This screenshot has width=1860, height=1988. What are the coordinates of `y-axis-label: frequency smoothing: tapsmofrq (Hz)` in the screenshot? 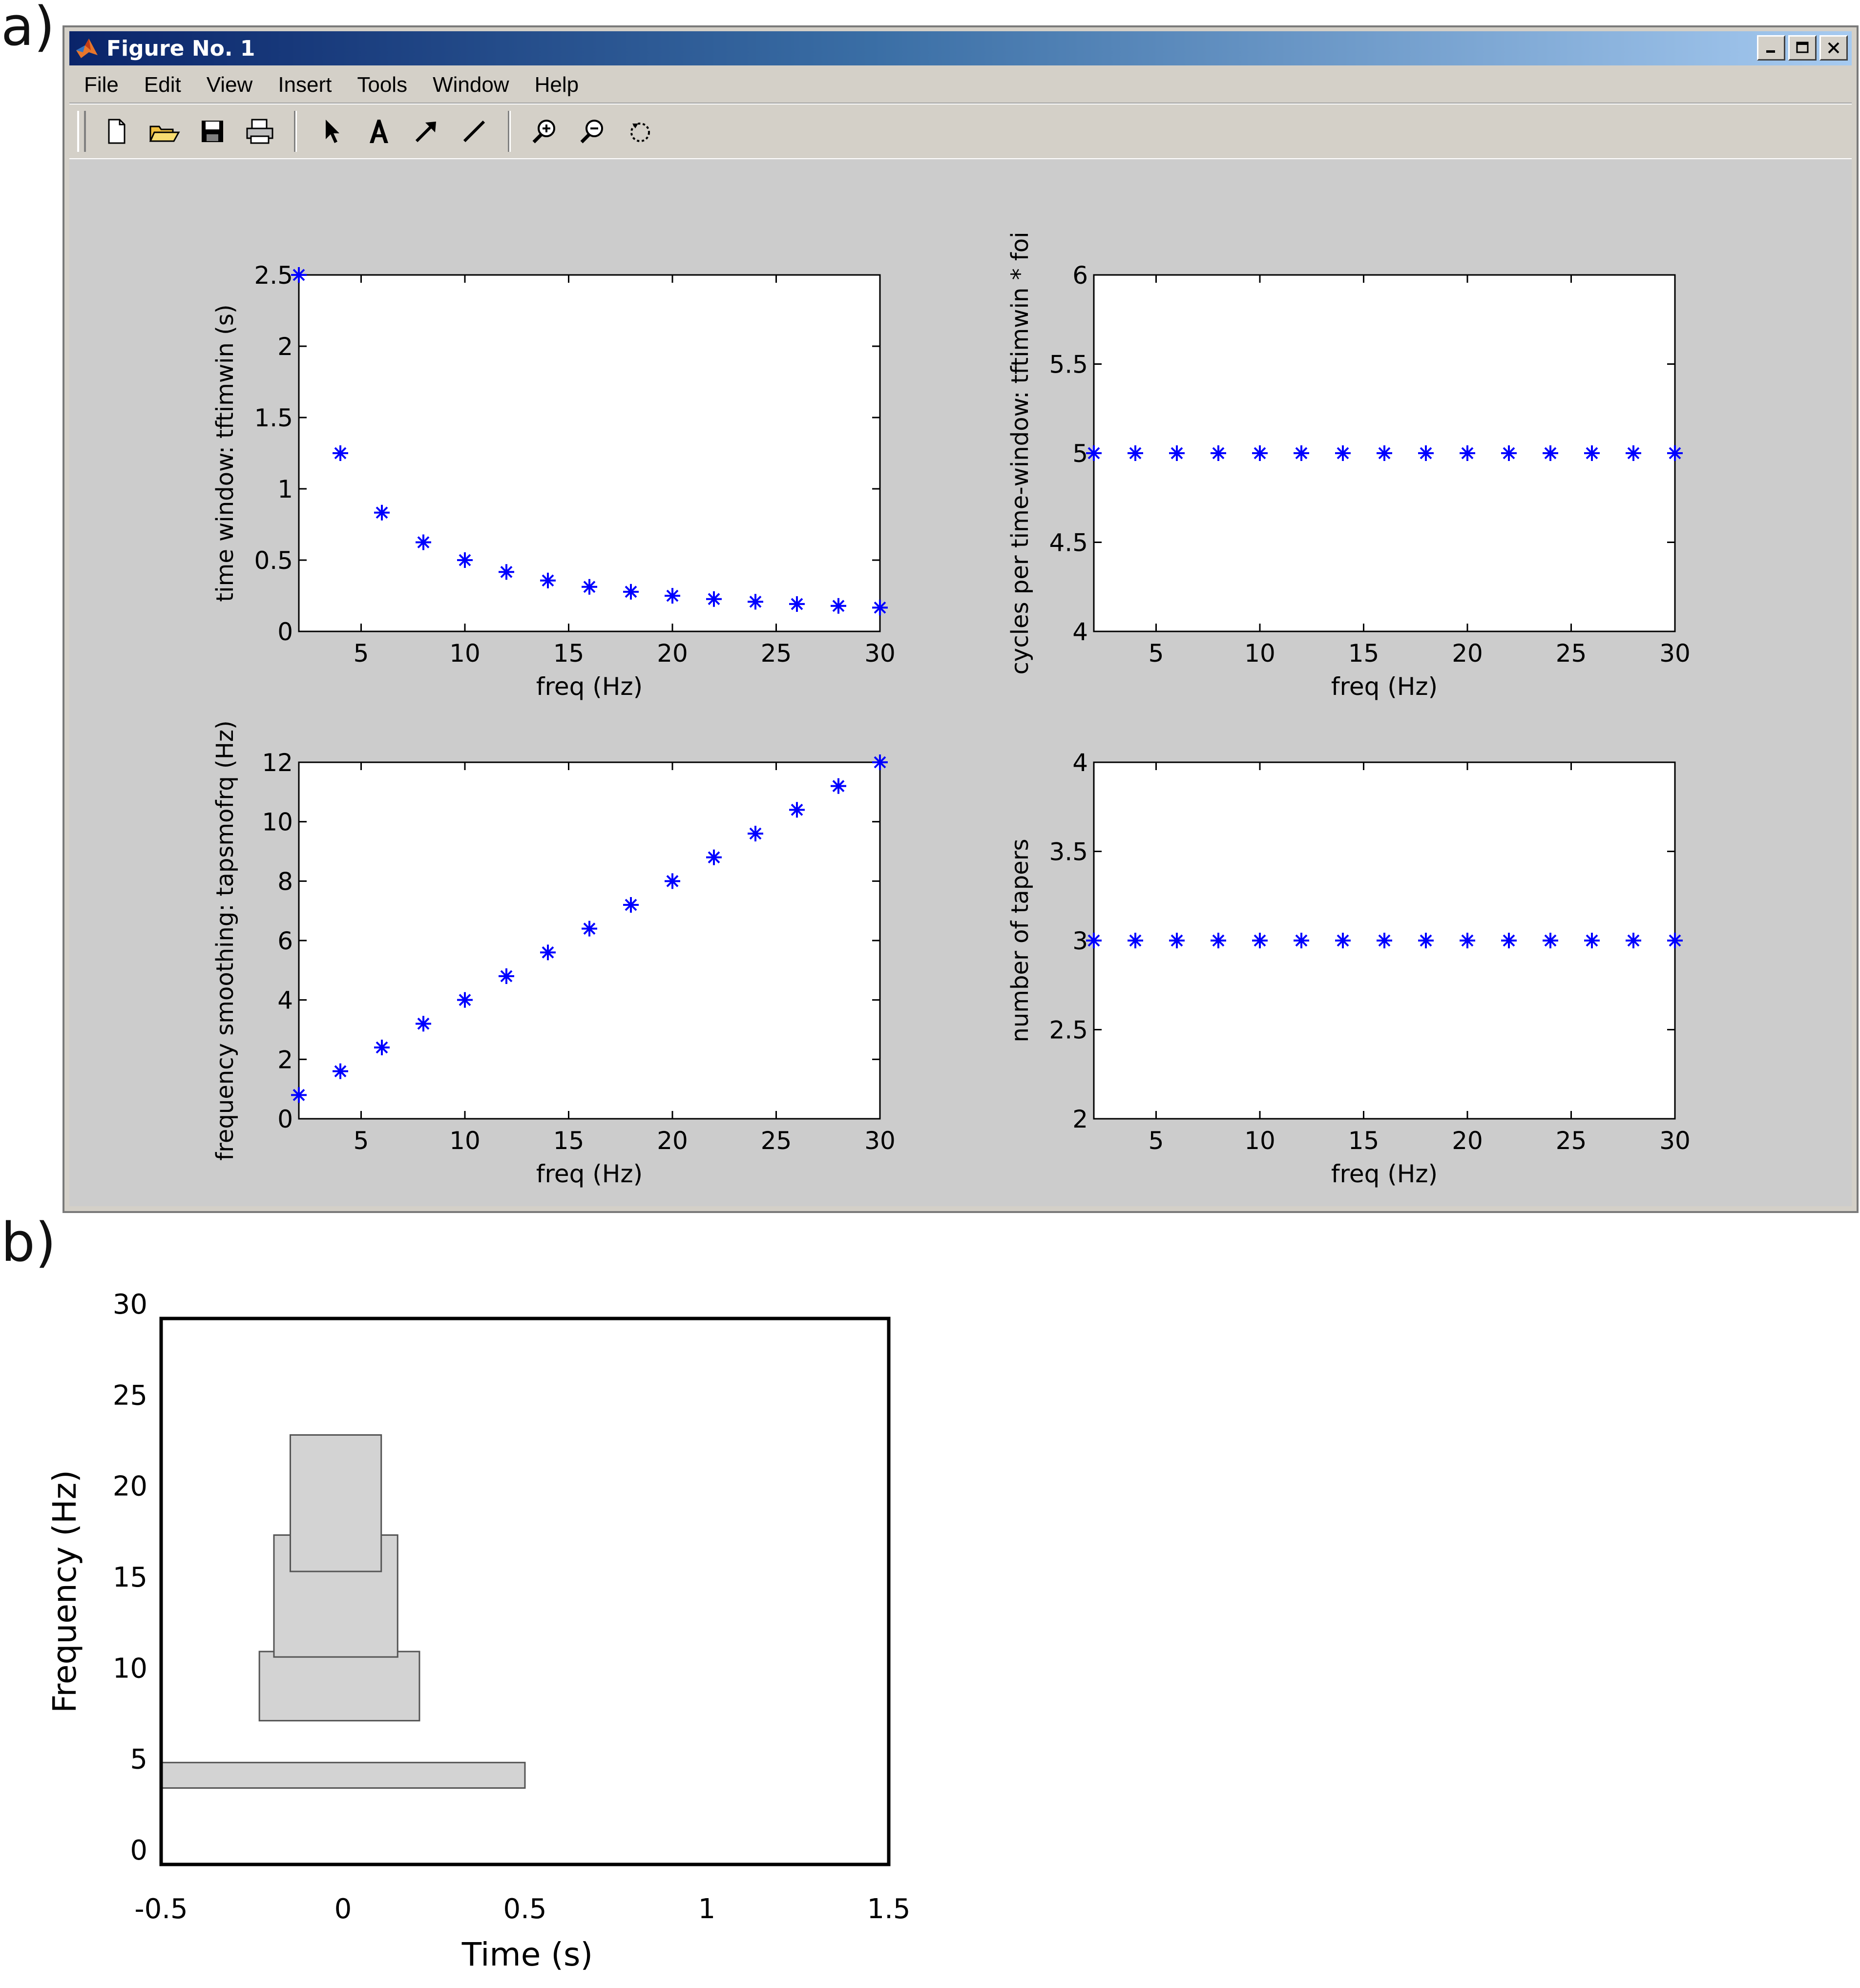 It's located at (225, 941).